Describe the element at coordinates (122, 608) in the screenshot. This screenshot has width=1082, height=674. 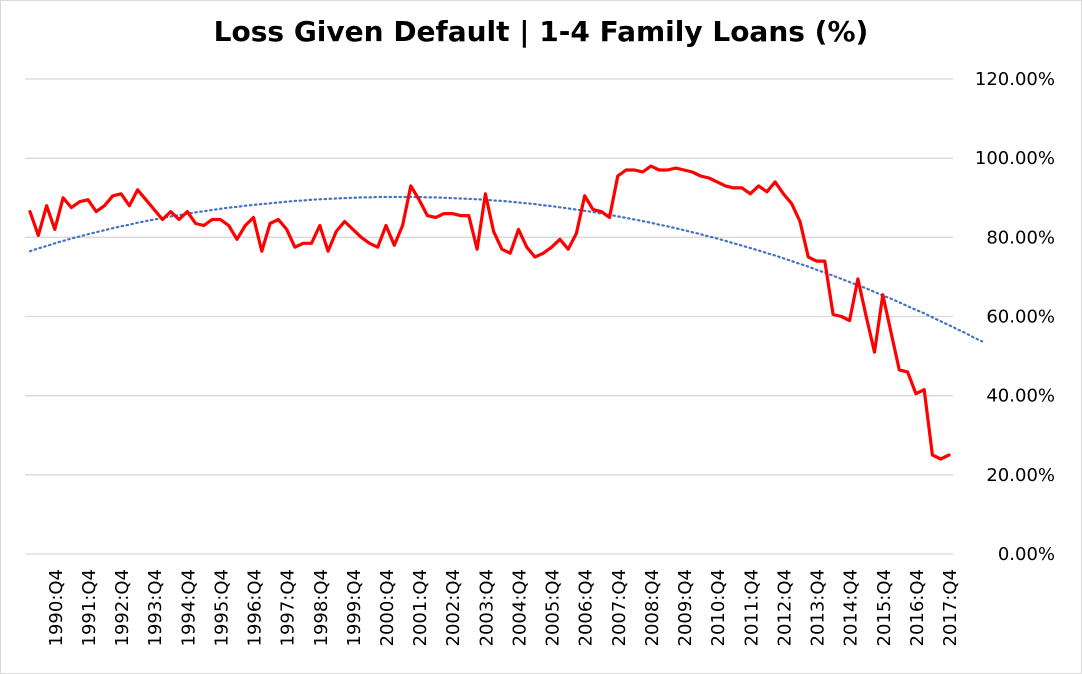
I see `x-tick-label: 1992:Q4` at that location.